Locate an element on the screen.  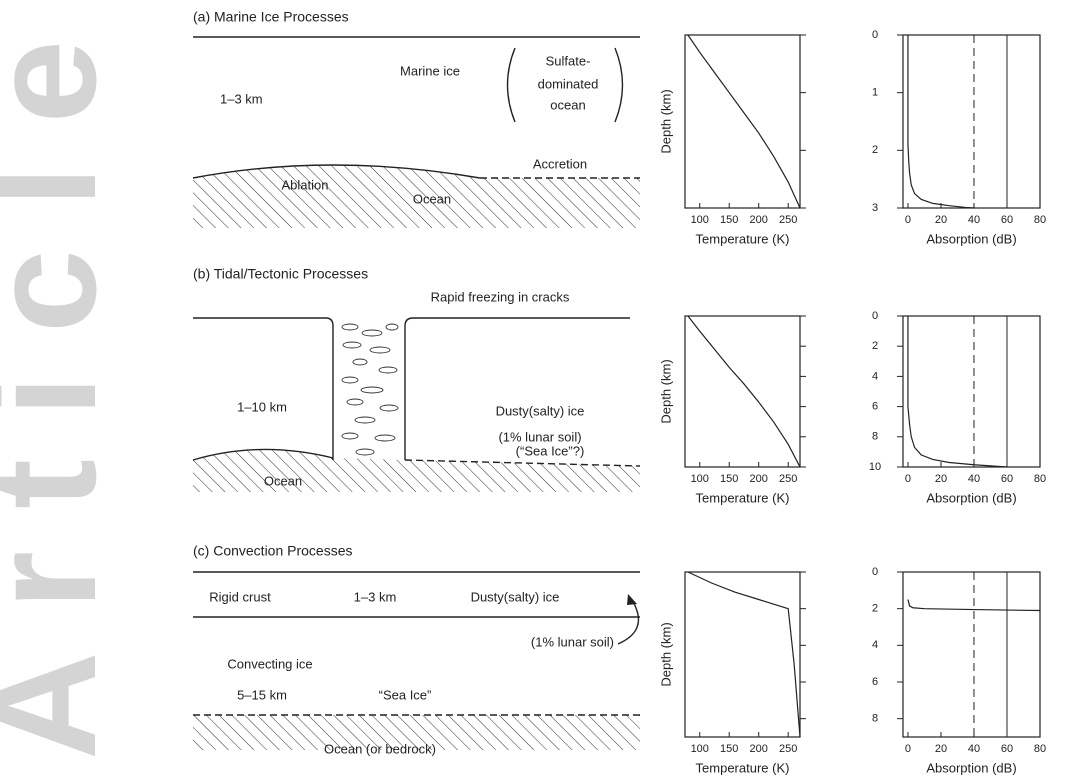
diagram-label: Ablation is located at coordinates (305, 184).